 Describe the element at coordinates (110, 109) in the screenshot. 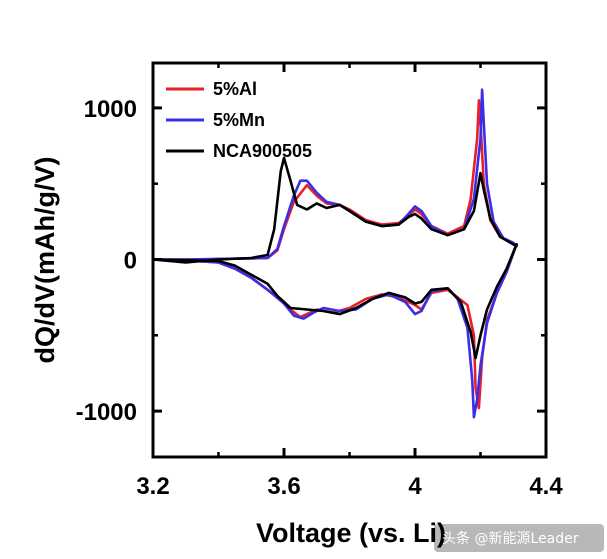

I see `y-tick-label: 1000` at that location.